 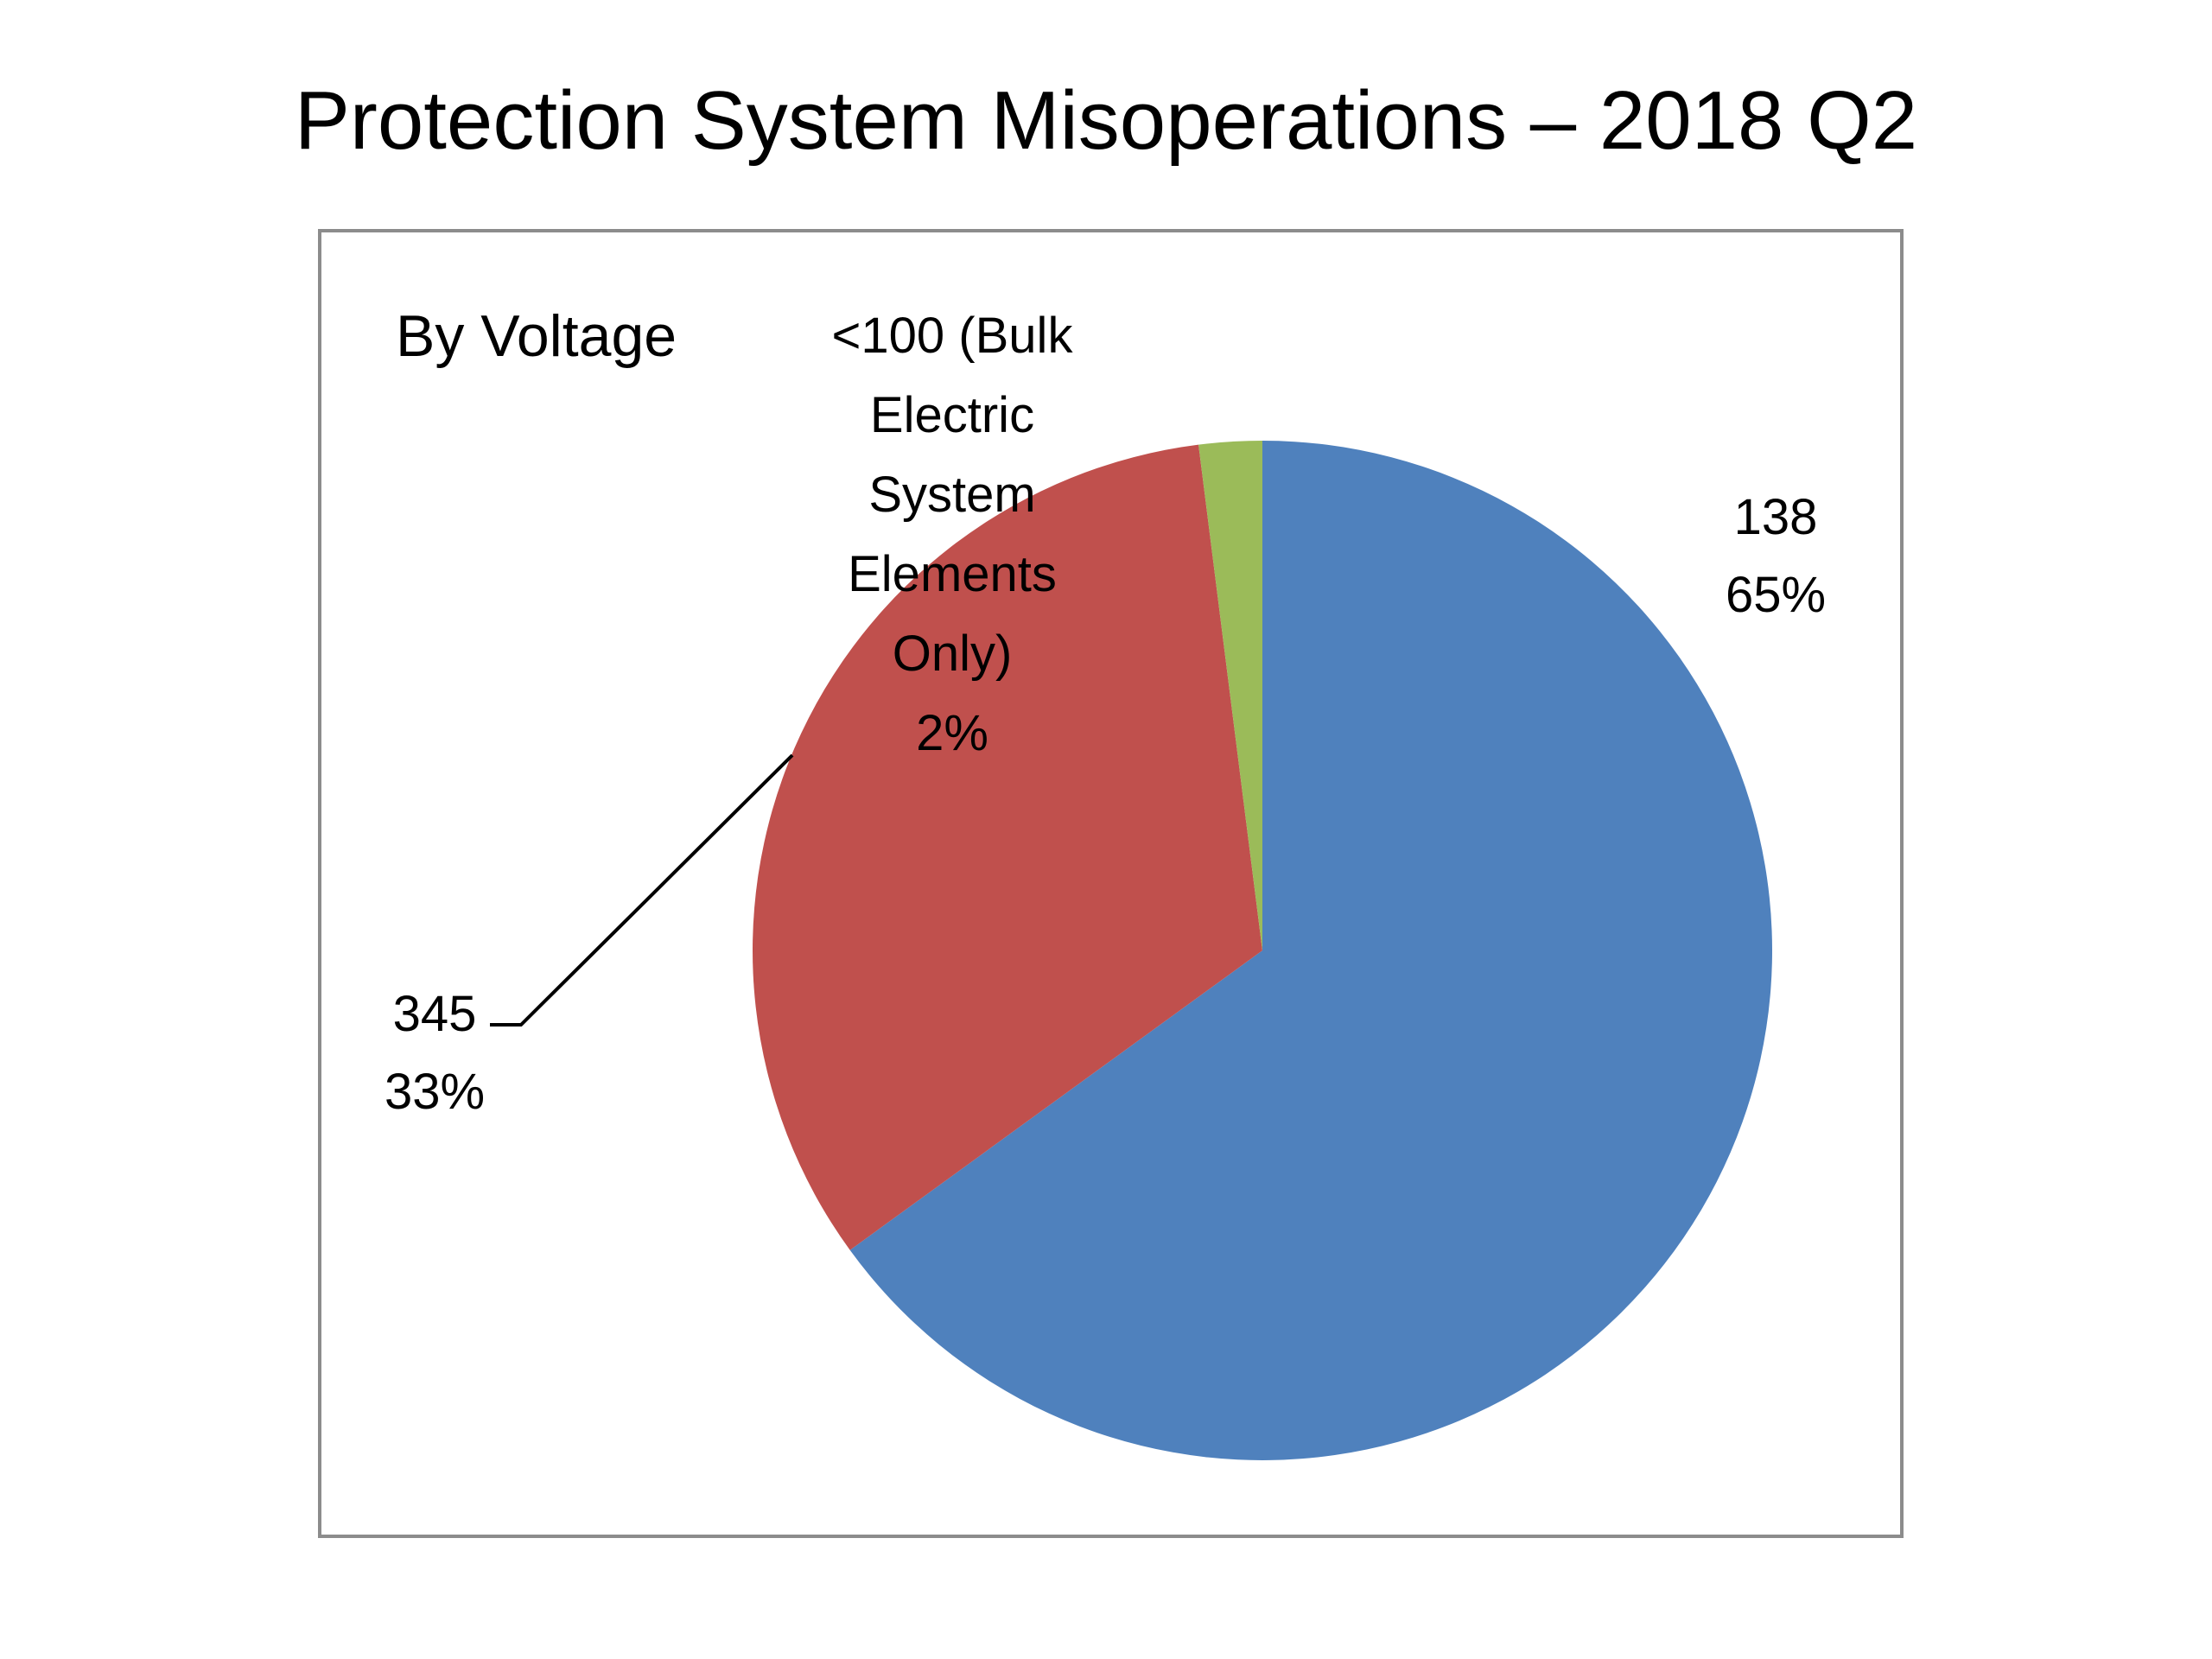 What do you see at coordinates (435, 1014) in the screenshot?
I see `label-345-line: 345` at bounding box center [435, 1014].